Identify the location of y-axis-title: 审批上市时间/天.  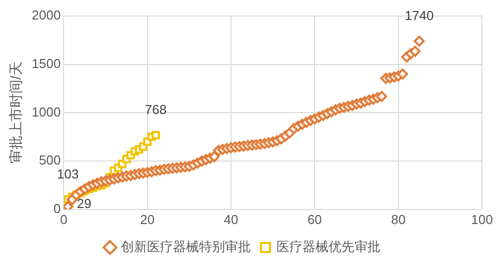
(15, 113).